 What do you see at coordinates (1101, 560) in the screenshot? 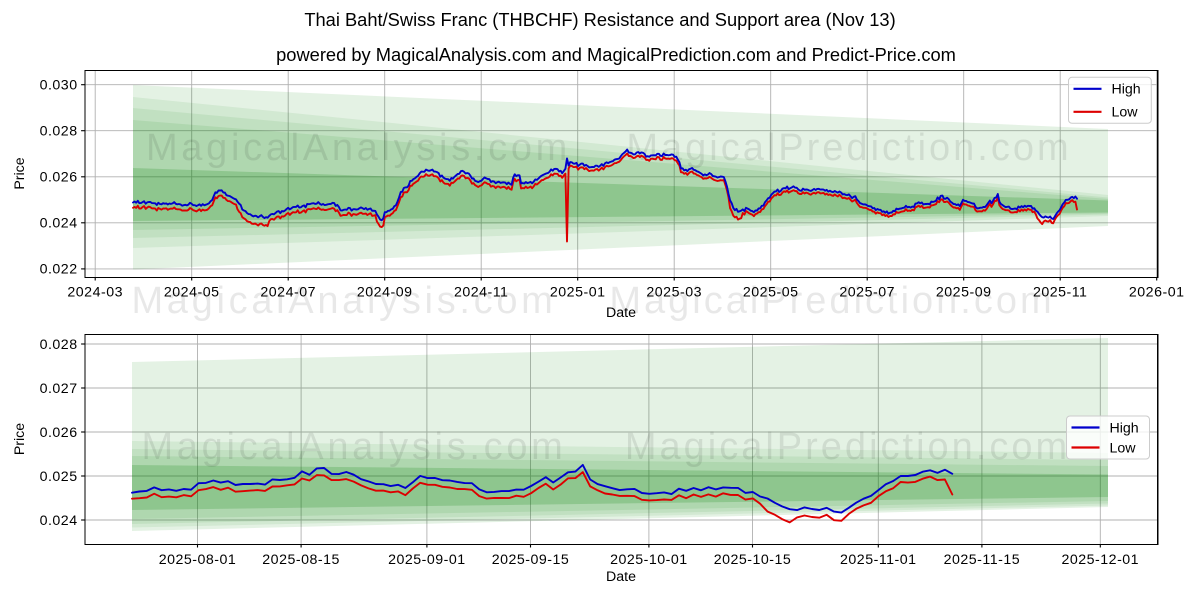
I see `svg-text: 2025-12-01` at bounding box center [1101, 560].